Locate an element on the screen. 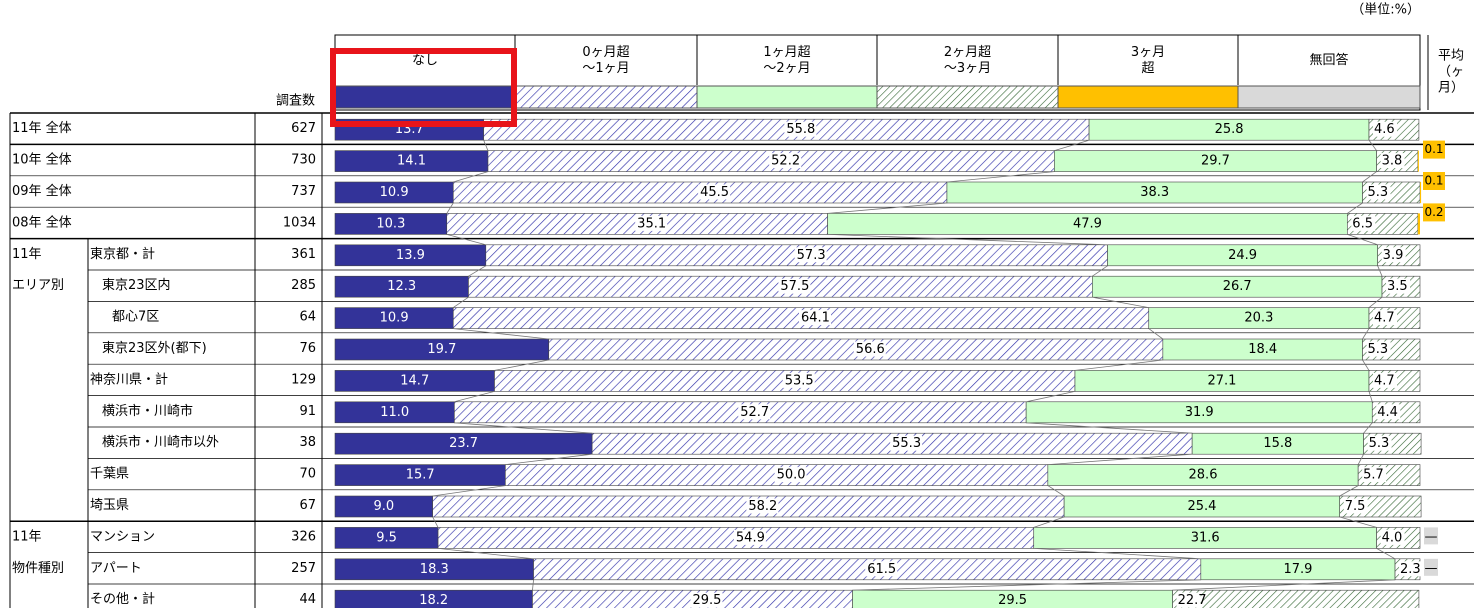 The height and width of the screenshot is (608, 1474). value-label: 18.3 is located at coordinates (434, 569).